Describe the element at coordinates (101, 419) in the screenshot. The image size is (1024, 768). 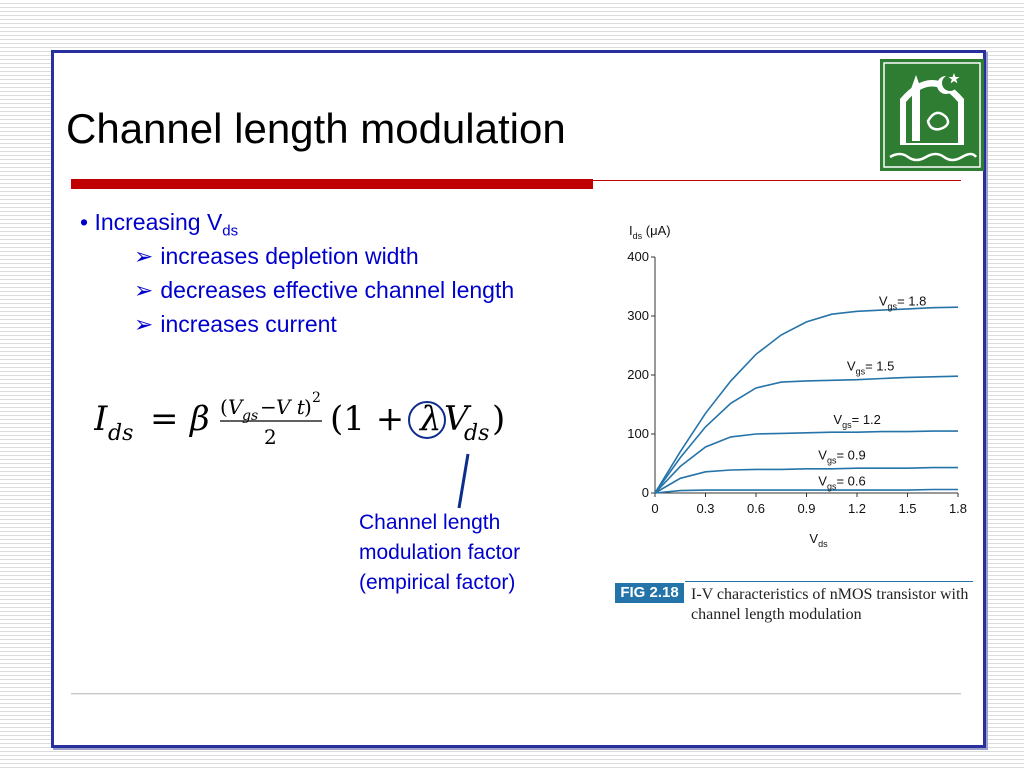
I see `svg-text: I` at that location.